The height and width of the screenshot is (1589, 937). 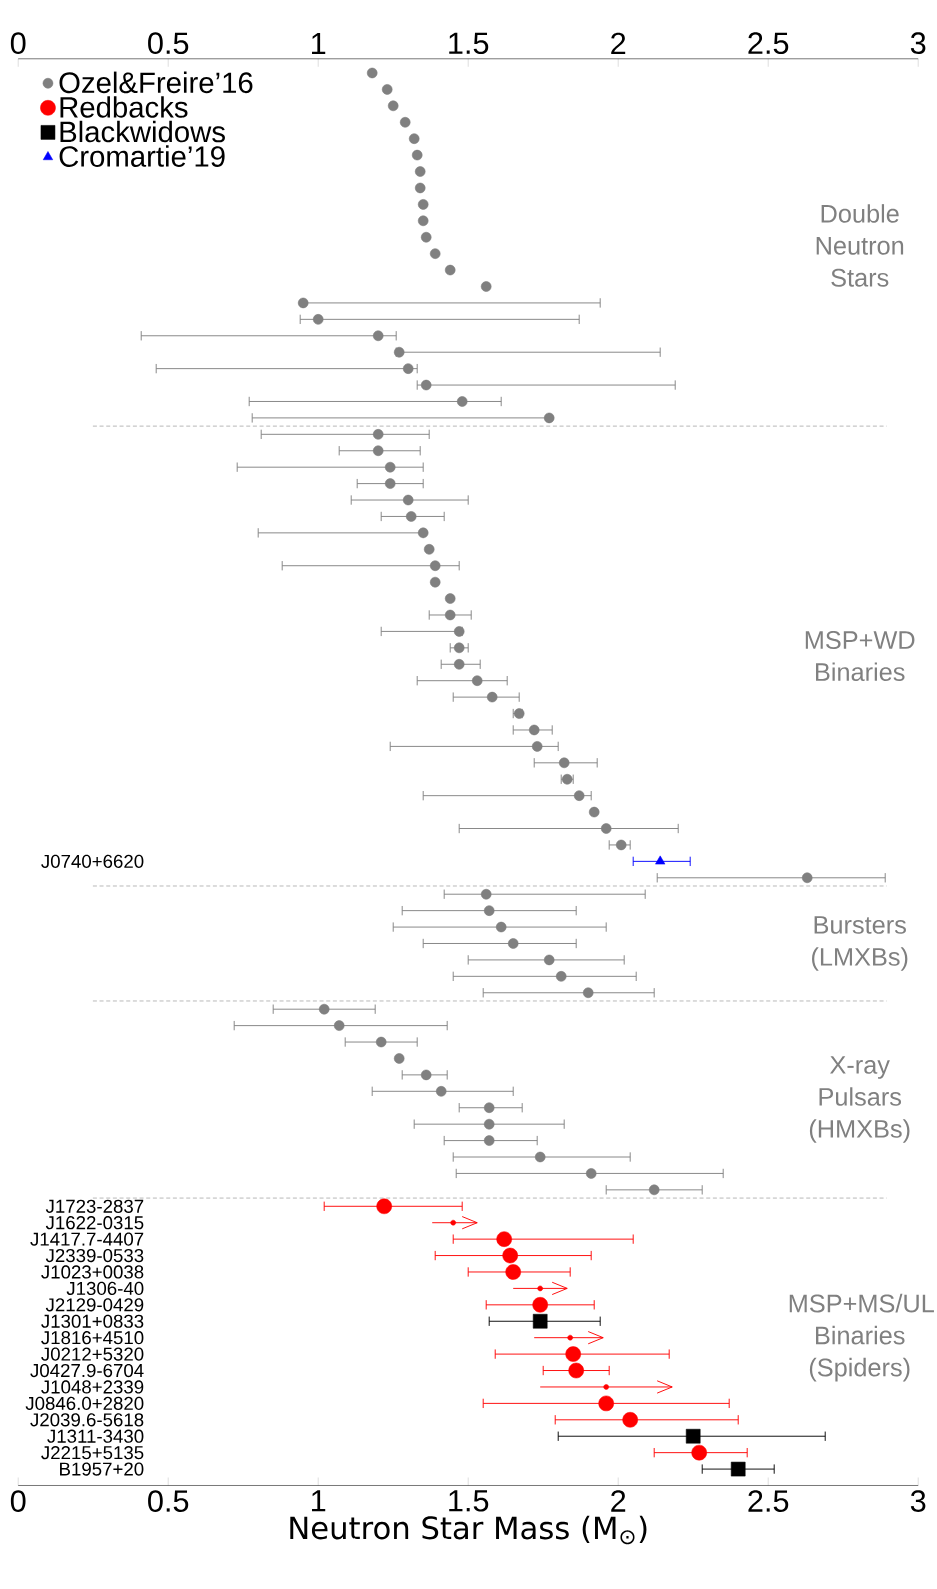 What do you see at coordinates (92, 1321) in the screenshot?
I see `y-tick-label: J1301+0833` at bounding box center [92, 1321].